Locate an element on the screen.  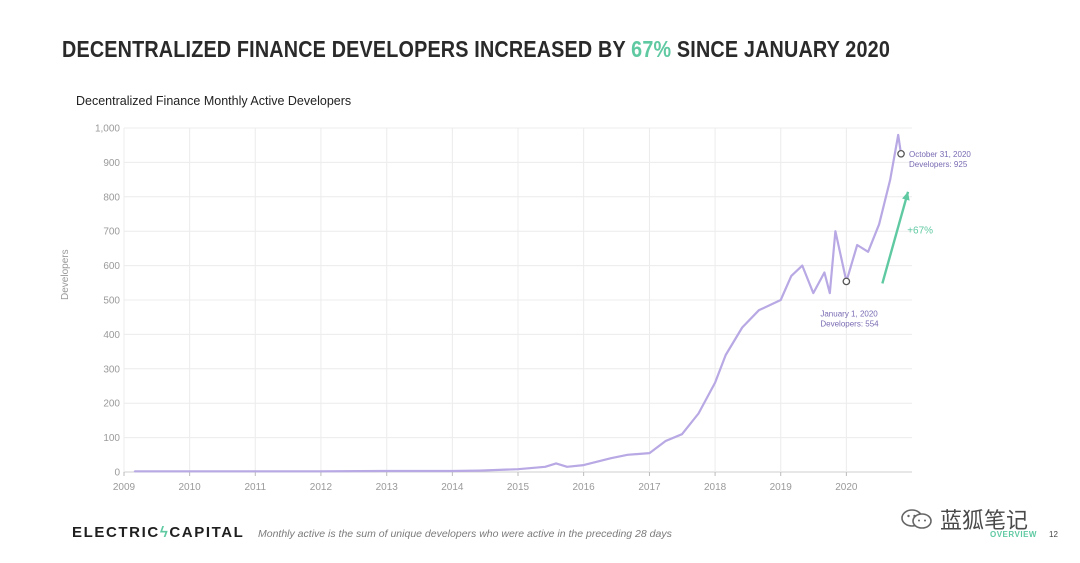
x-tick-label: 2018 is located at coordinates (715, 487).